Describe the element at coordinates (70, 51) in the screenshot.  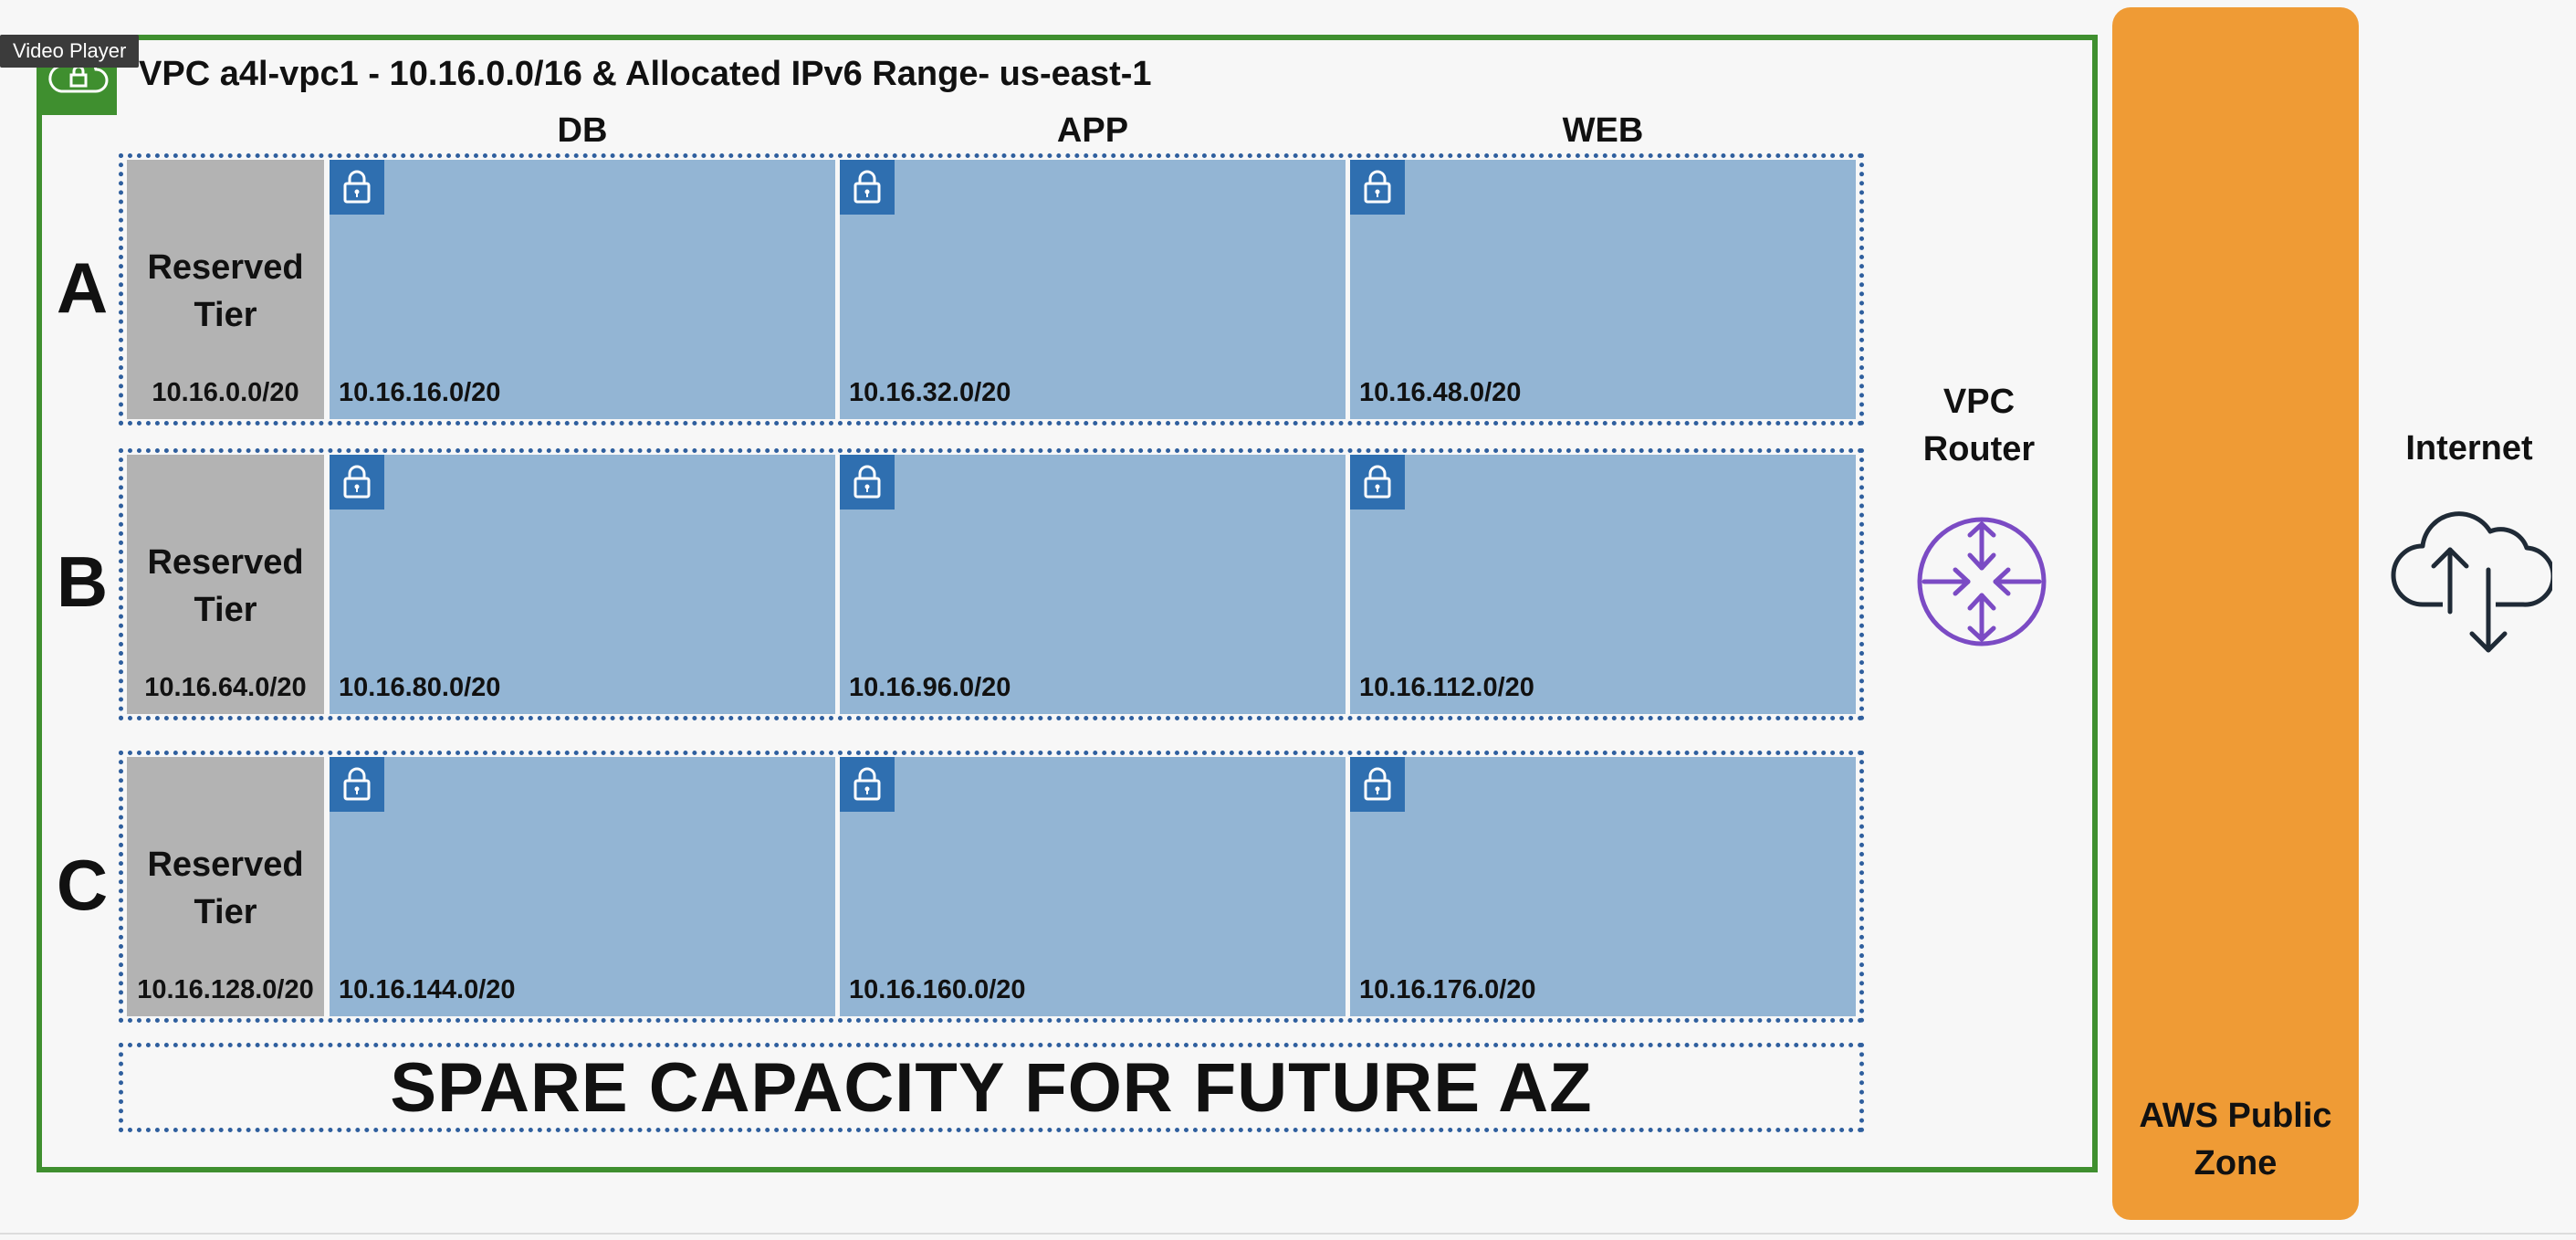
I see `video-player-label: Video Player` at that location.